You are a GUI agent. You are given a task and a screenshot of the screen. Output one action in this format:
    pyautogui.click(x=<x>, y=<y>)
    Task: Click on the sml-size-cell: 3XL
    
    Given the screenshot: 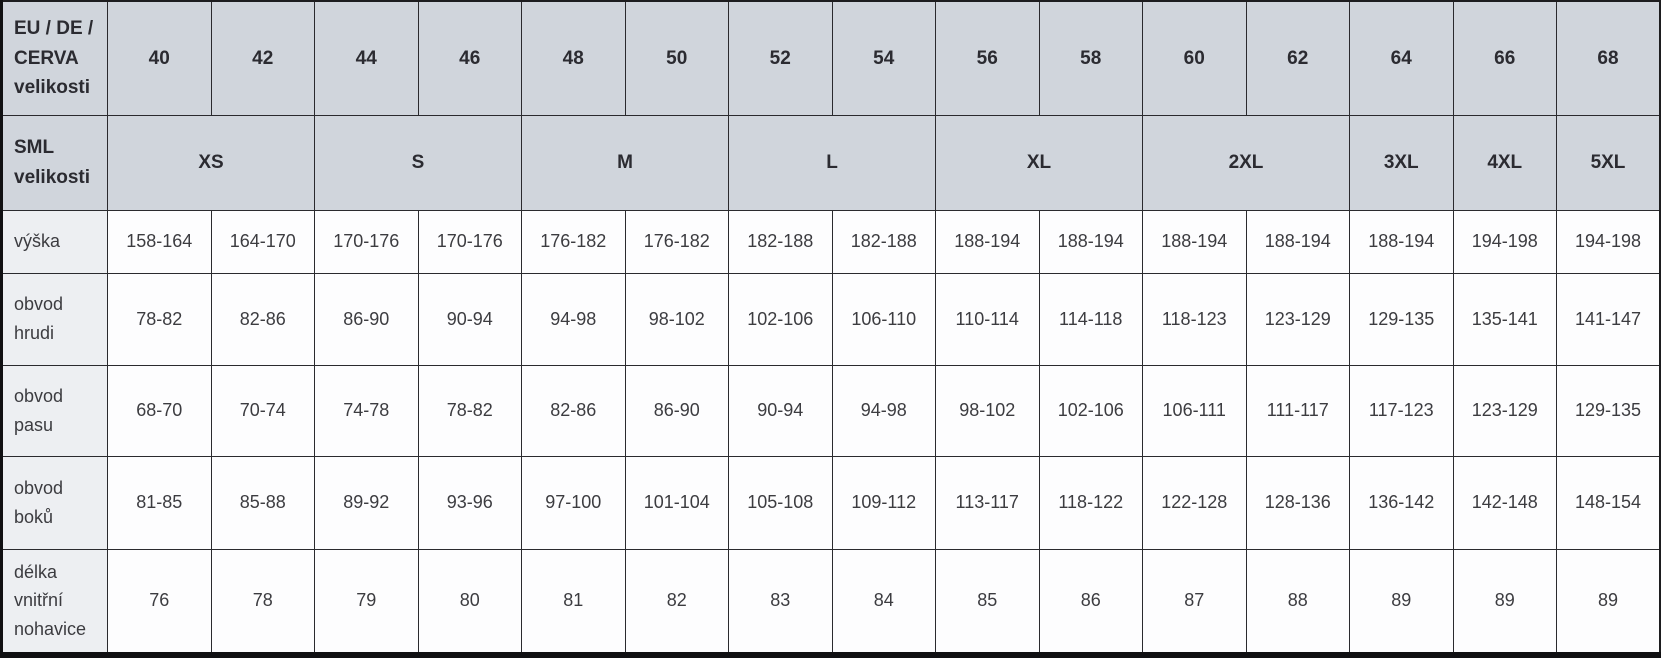 What is the action you would take?
    pyautogui.click(x=1401, y=162)
    